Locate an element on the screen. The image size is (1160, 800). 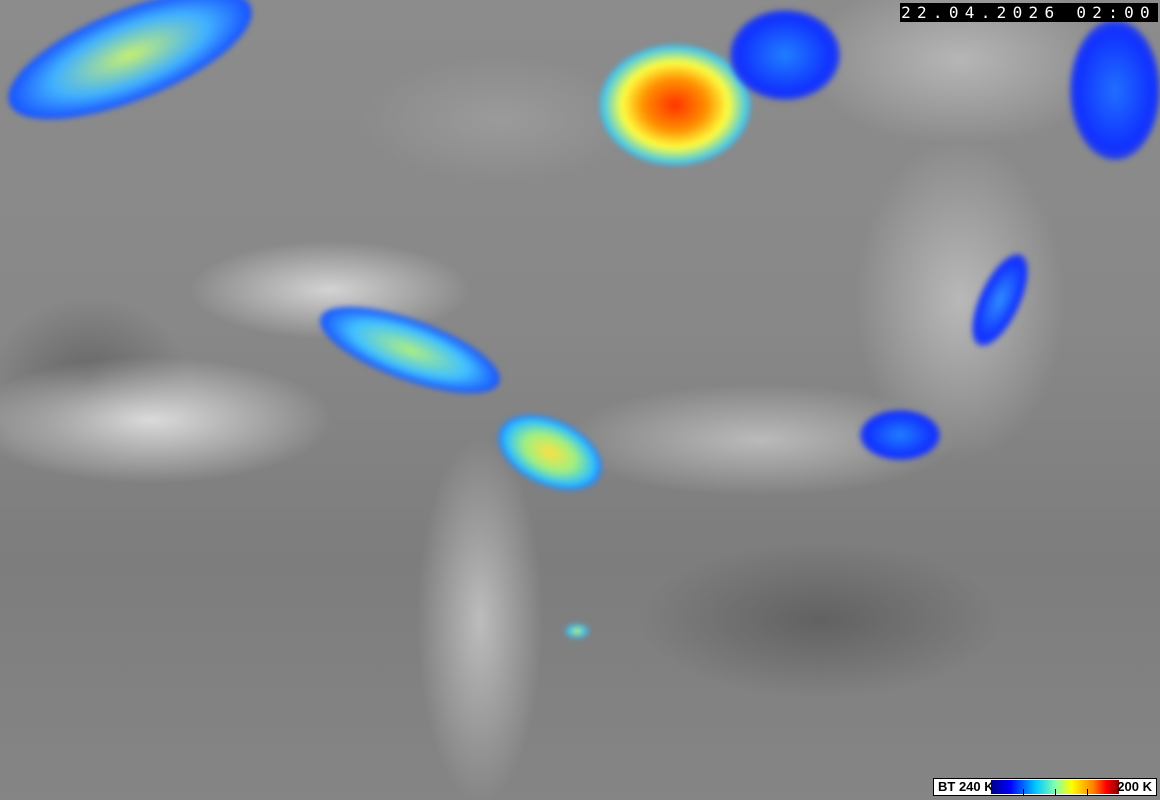
color-scale-legend: BT 240 K 200 K is located at coordinates (1045, 787).